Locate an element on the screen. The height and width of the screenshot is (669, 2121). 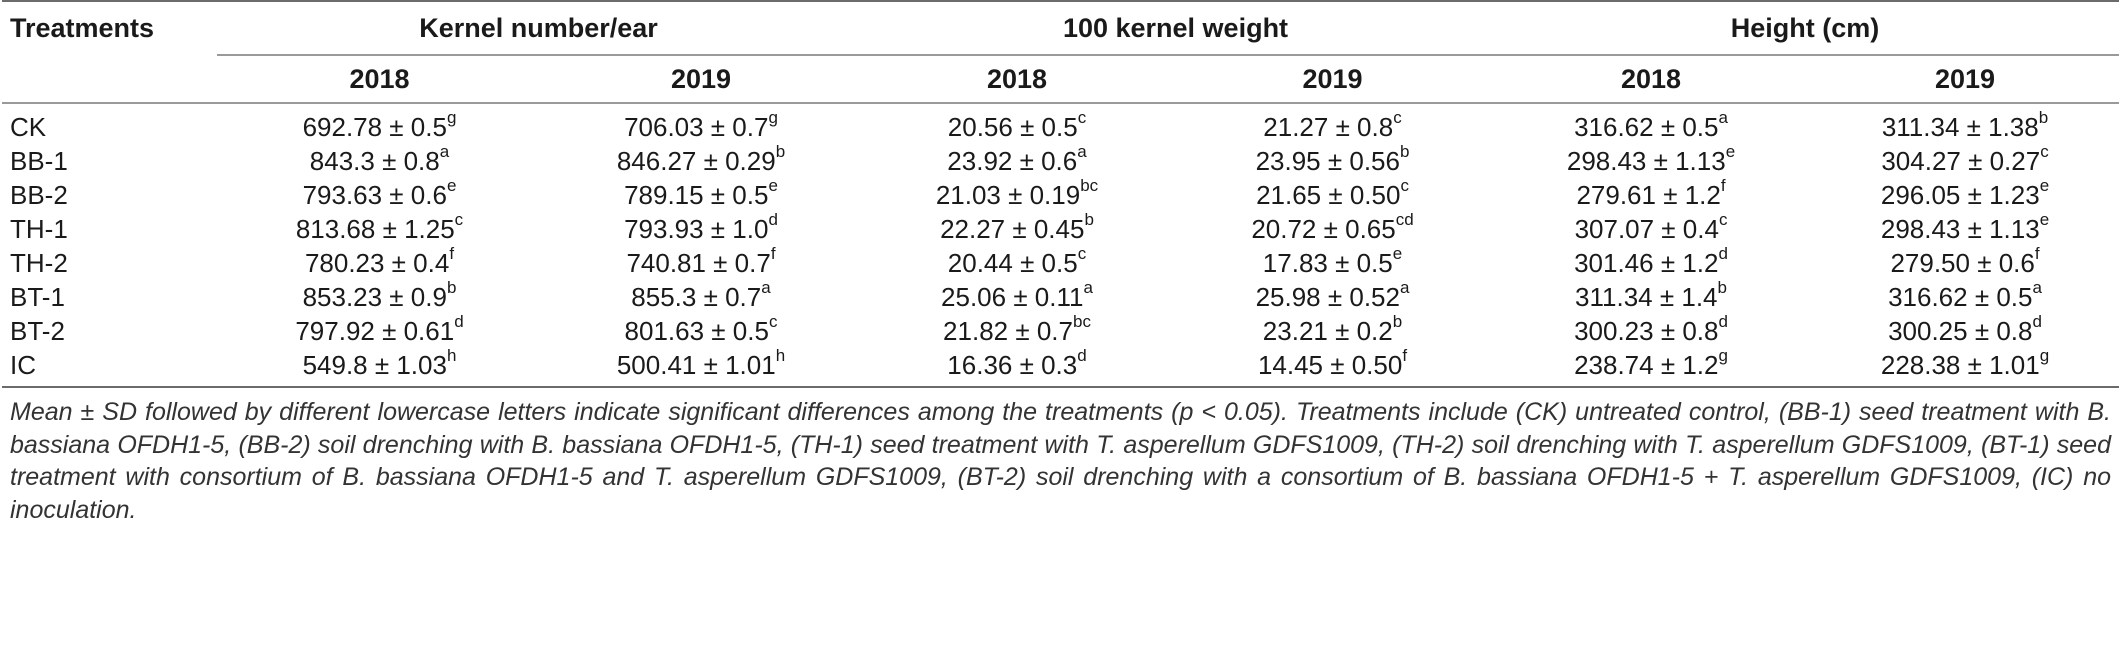
table-cell: 549.8 ± 1.03h is located at coordinates (379, 366).